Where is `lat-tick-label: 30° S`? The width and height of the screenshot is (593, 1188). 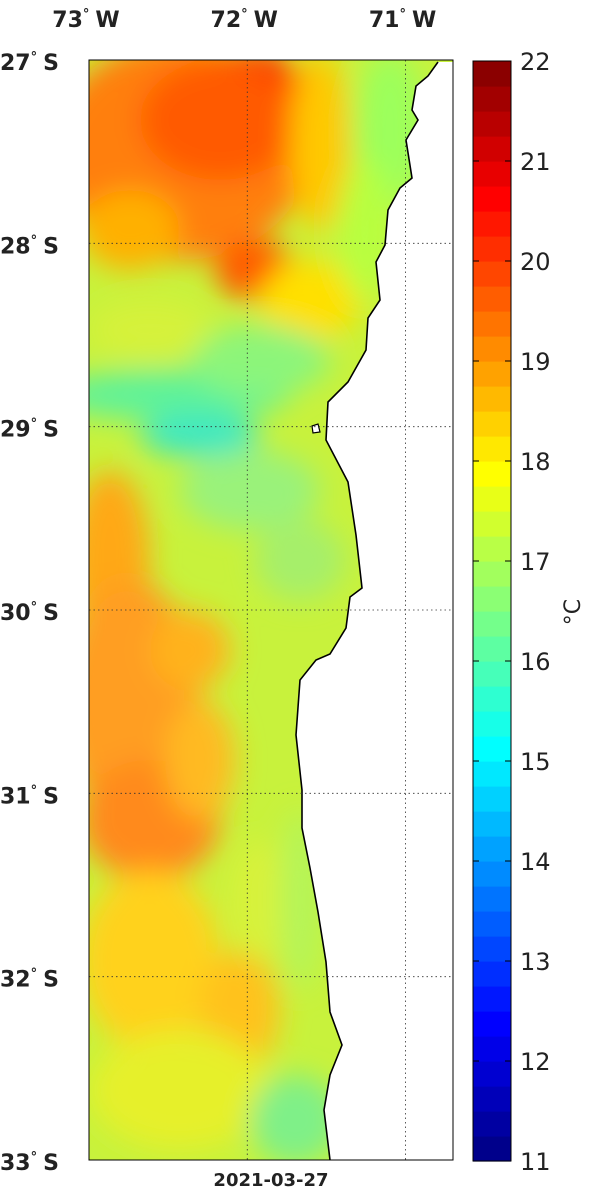 lat-tick-label: 30° S is located at coordinates (29, 613).